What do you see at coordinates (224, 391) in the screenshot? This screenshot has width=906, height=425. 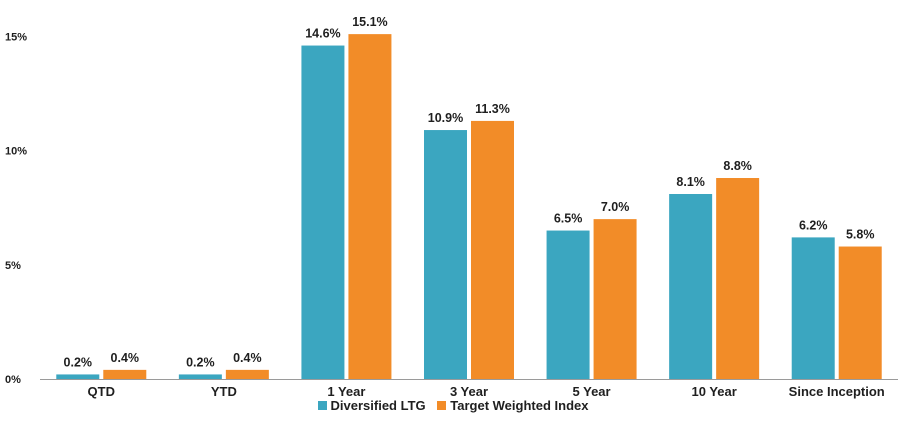 I see `x-tick-label: YTD` at bounding box center [224, 391].